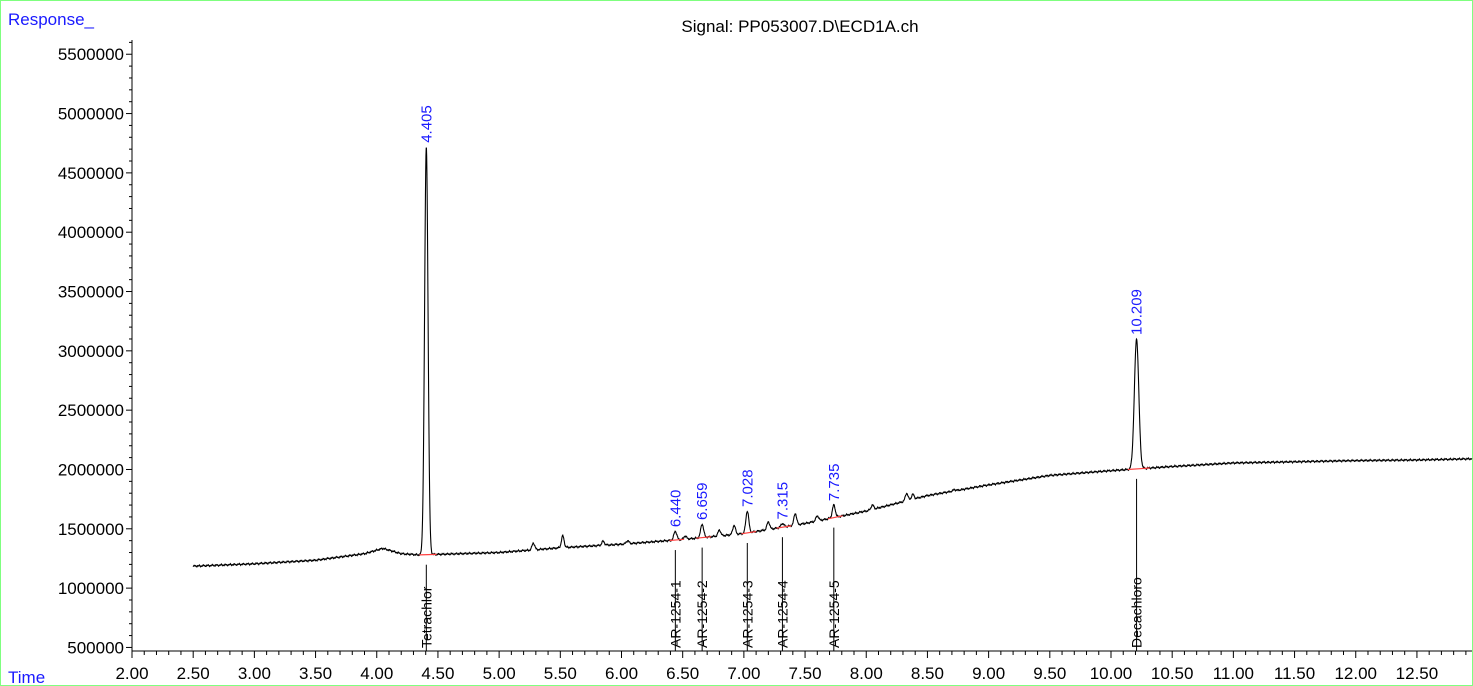 The width and height of the screenshot is (1473, 686). Describe the element at coordinates (927, 673) in the screenshot. I see `x-tick-label: 8.50` at that location.